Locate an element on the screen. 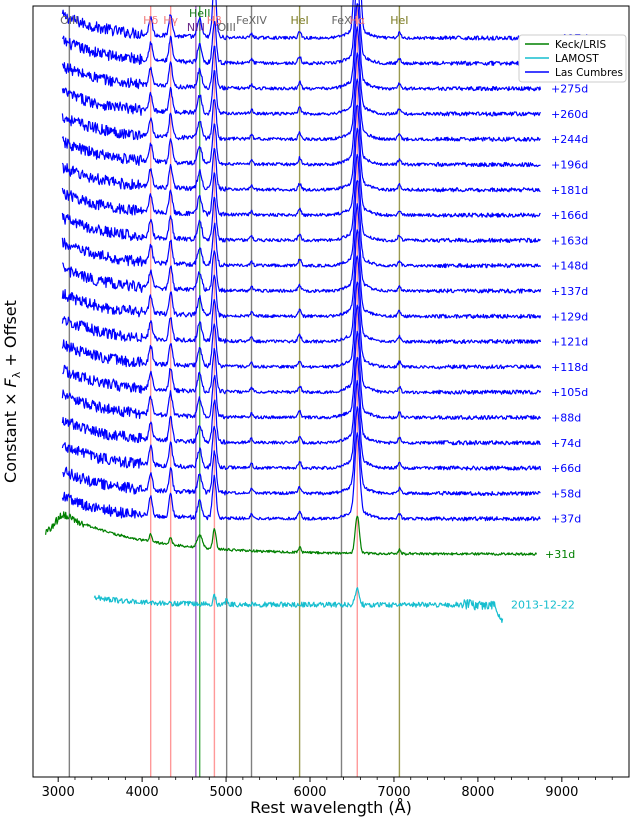 This screenshot has height=826, width=637. line-marker-label-9: FeX is located at coordinates (341, 20).